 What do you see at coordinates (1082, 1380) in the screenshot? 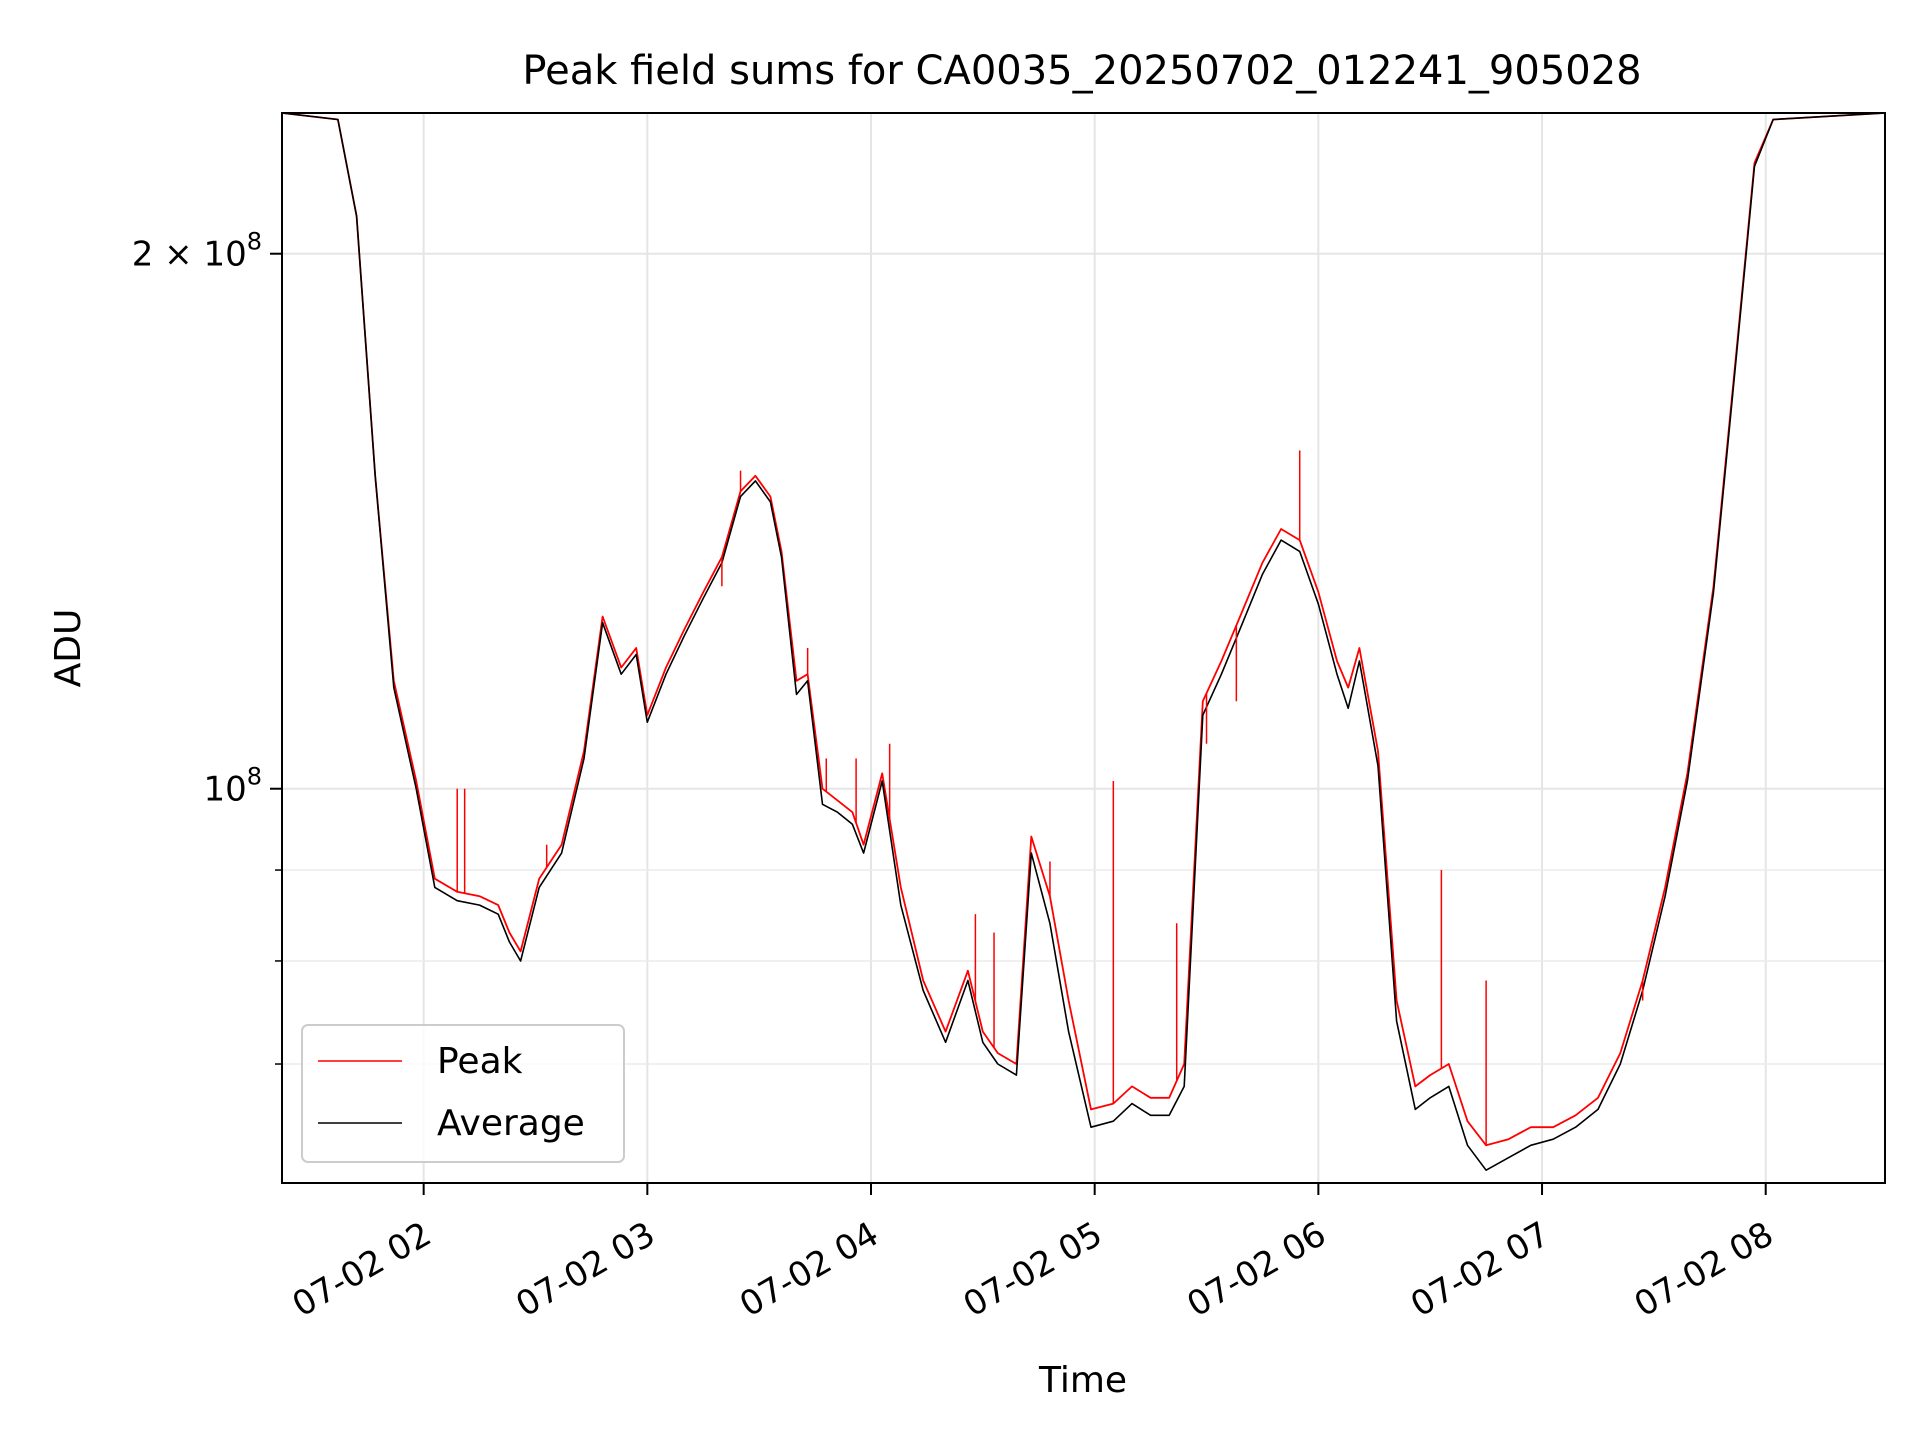
I see `x-axis-label: Time` at bounding box center [1082, 1380].